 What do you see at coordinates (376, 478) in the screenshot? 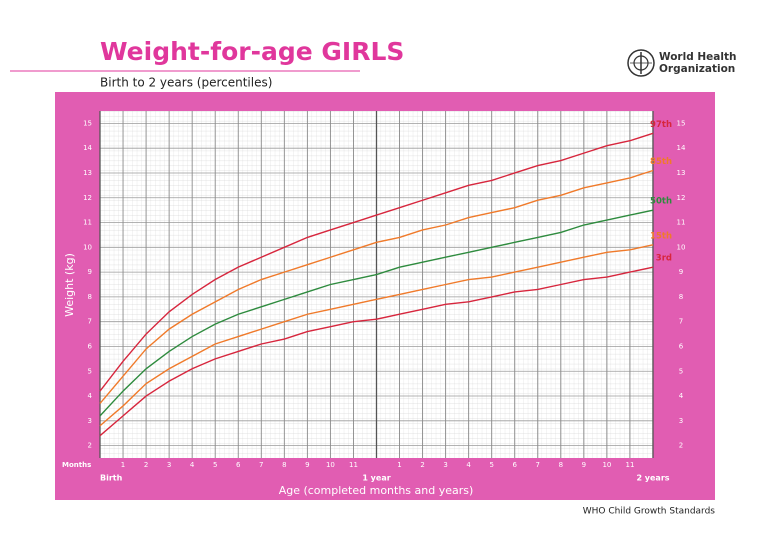
I see `x-tick-label: 1 year` at bounding box center [376, 478].